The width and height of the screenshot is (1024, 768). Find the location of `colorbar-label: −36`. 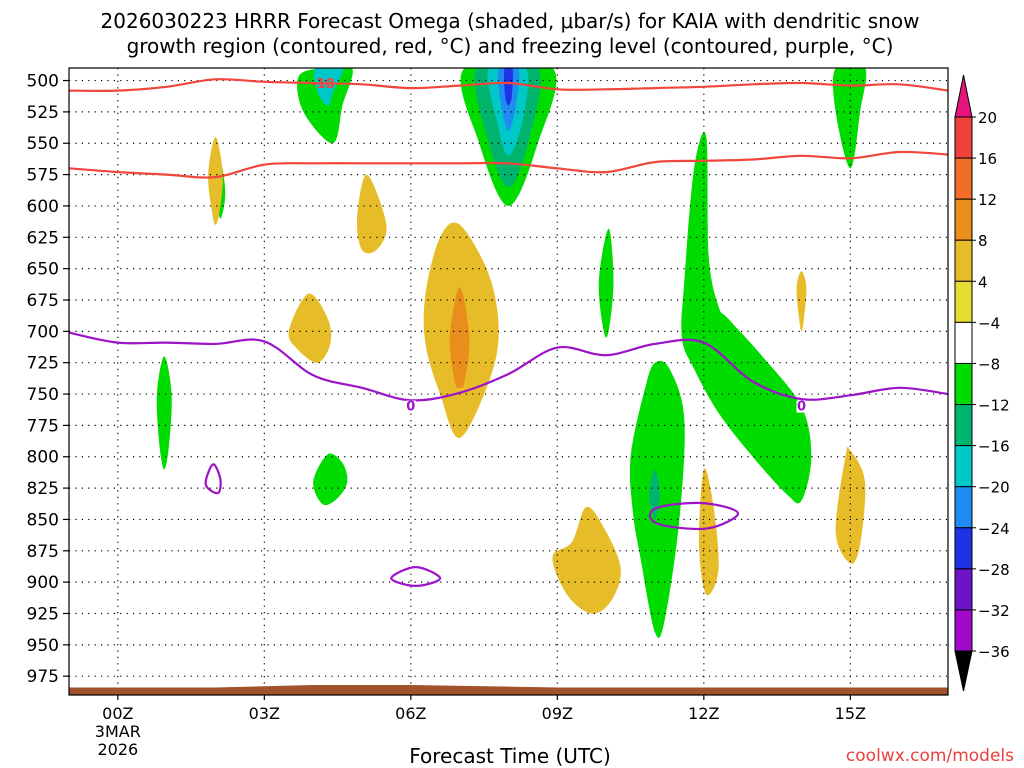

colorbar-label: −36 is located at coordinates (994, 652).